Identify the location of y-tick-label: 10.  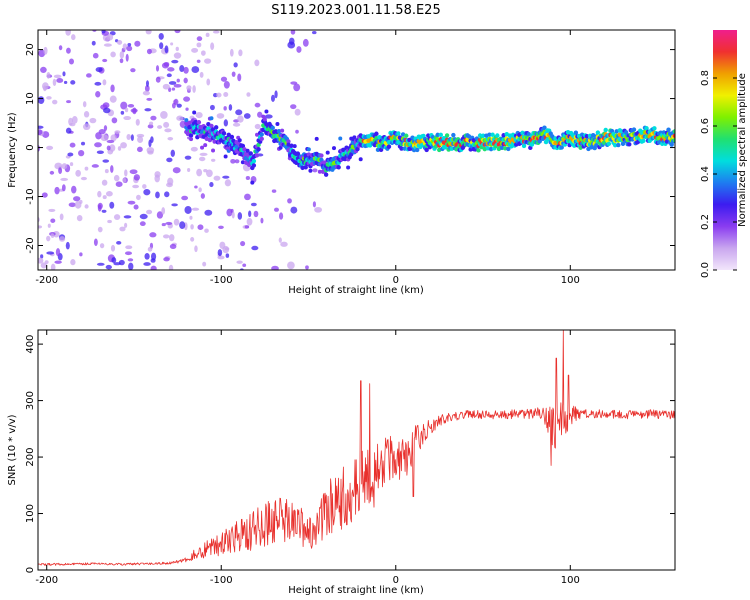
(30, 98).